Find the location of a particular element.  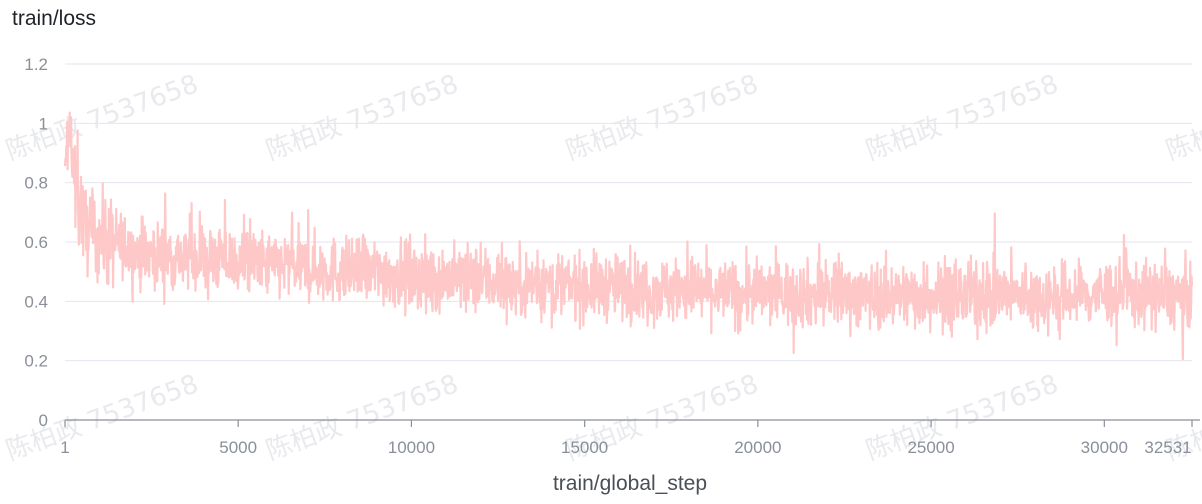

y-tick-label: 0 is located at coordinates (43, 420).